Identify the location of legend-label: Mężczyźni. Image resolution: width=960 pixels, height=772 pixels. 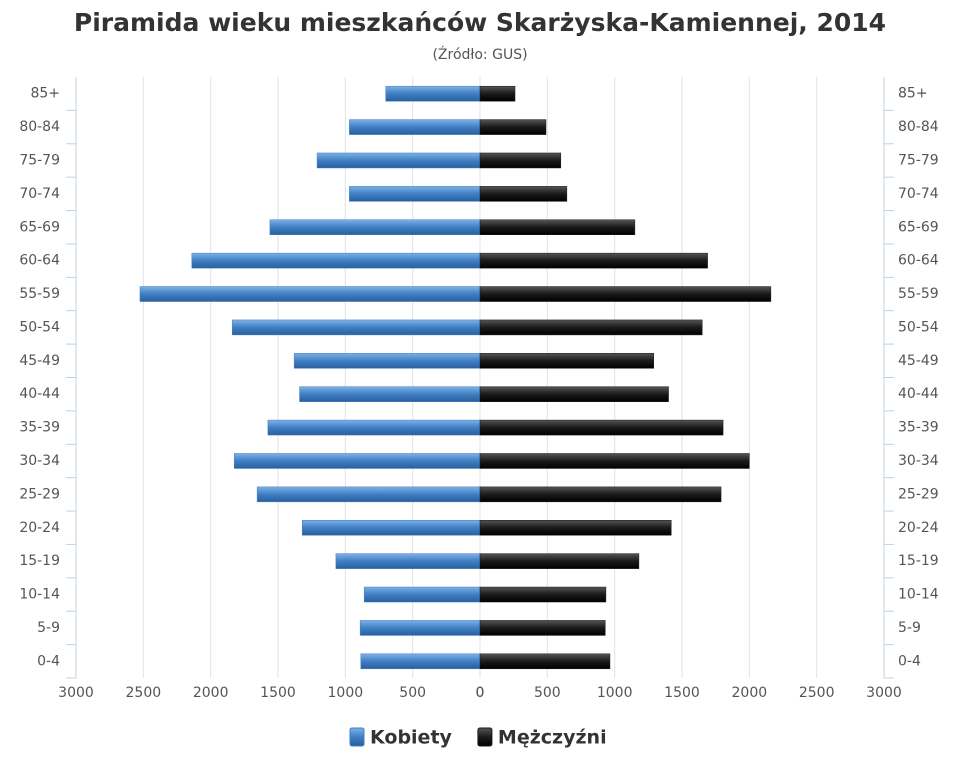
(552, 738).